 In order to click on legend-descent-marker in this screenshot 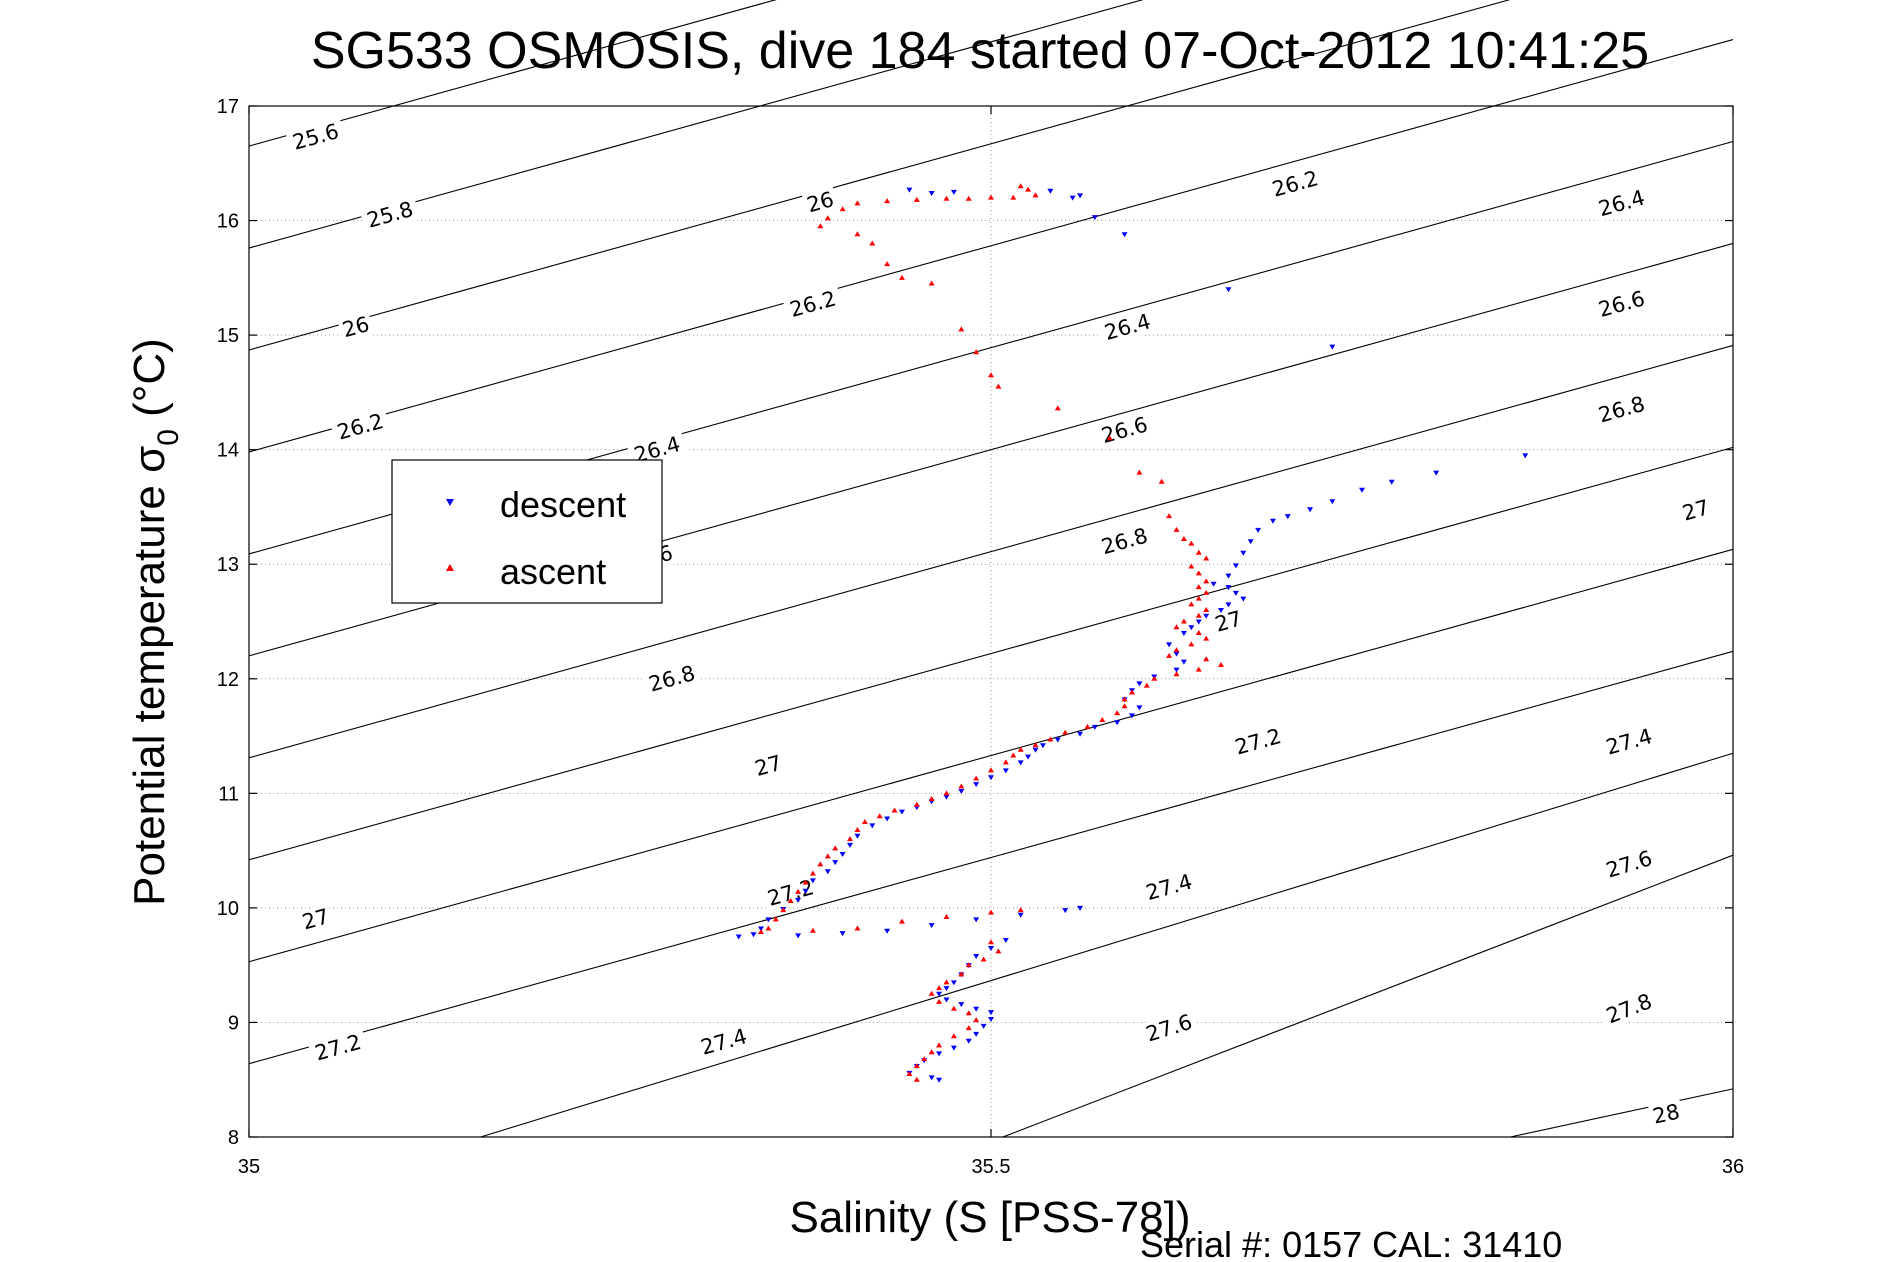, I will do `click(450, 502)`.